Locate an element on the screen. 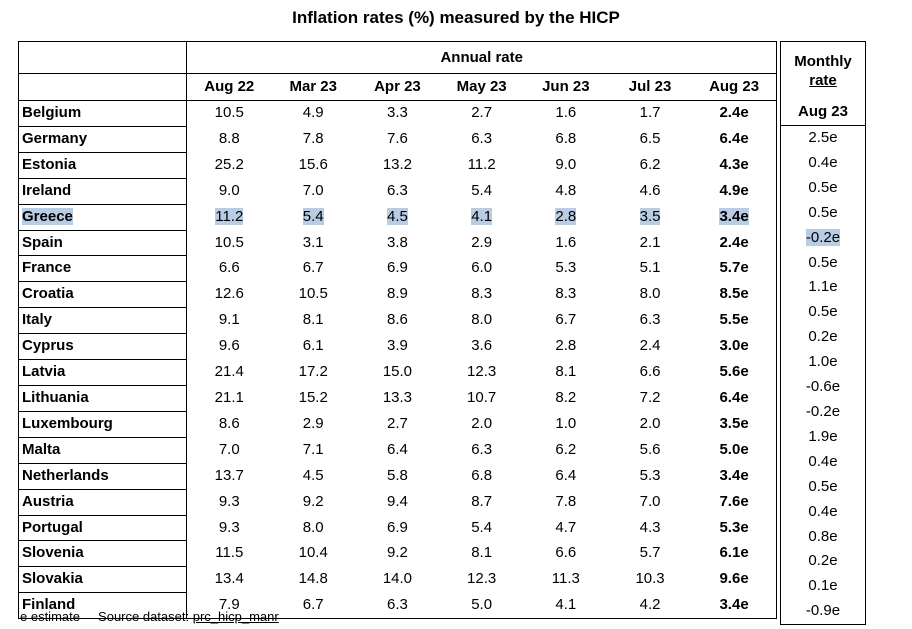  monthly-value-cell: 0.2e is located at coordinates (823, 561).